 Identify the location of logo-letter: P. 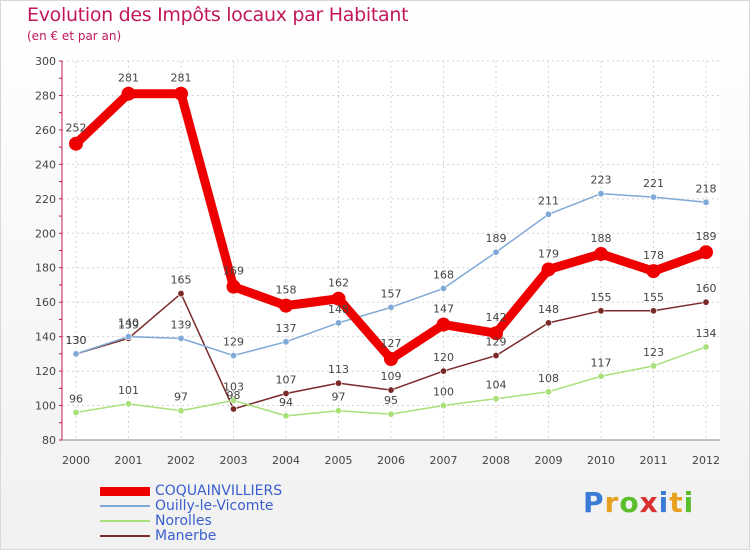
(594, 502).